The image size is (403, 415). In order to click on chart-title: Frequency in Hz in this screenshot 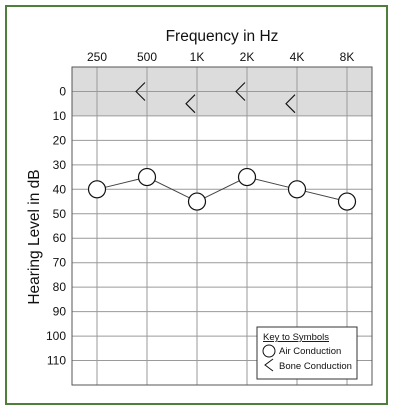, I will do `click(222, 36)`.